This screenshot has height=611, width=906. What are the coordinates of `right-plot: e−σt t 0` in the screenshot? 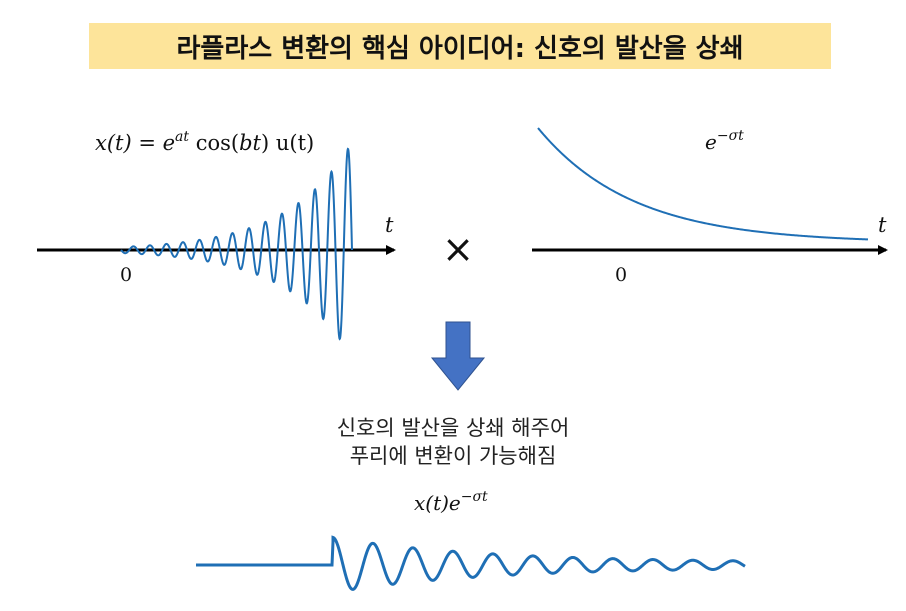 It's located at (710, 206).